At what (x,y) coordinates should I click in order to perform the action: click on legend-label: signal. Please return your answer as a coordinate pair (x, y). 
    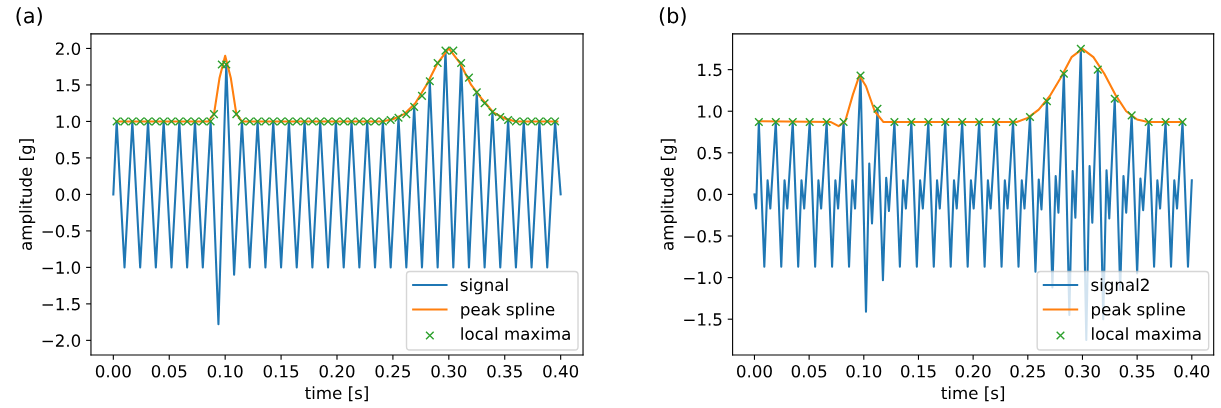
    Looking at the image, I should click on (484, 286).